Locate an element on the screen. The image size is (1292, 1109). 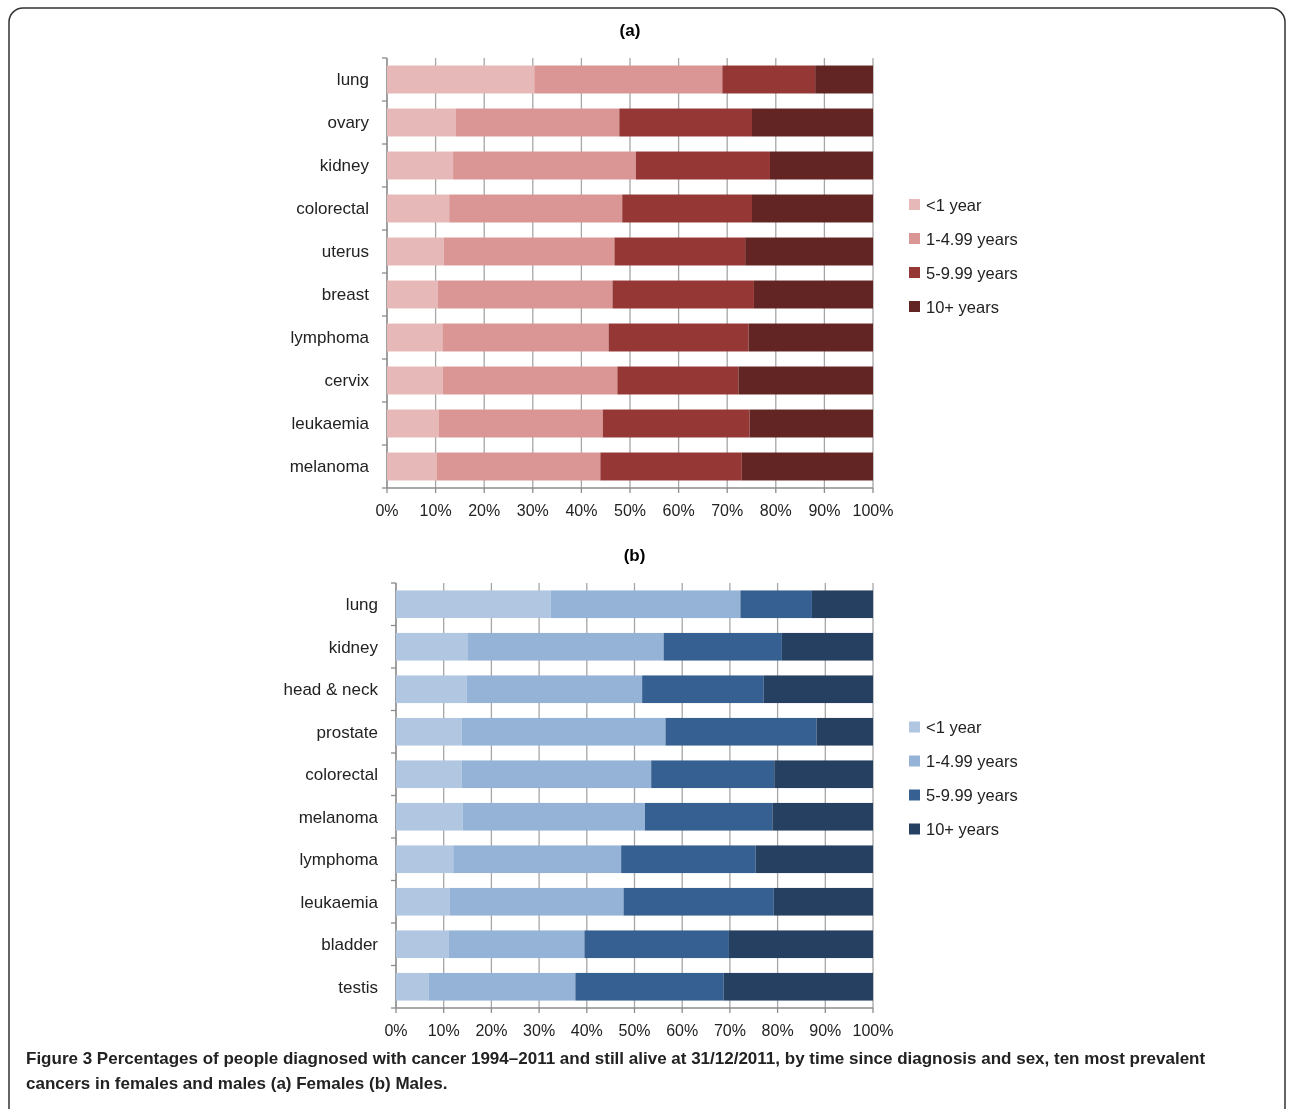
chart-title: (a) is located at coordinates (630, 30).